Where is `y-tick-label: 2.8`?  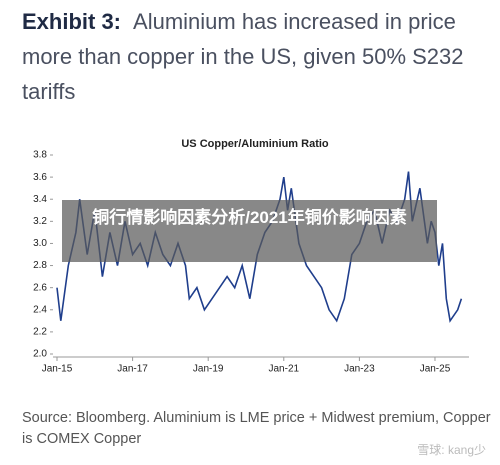
y-tick-label: 2.8 is located at coordinates (40, 265).